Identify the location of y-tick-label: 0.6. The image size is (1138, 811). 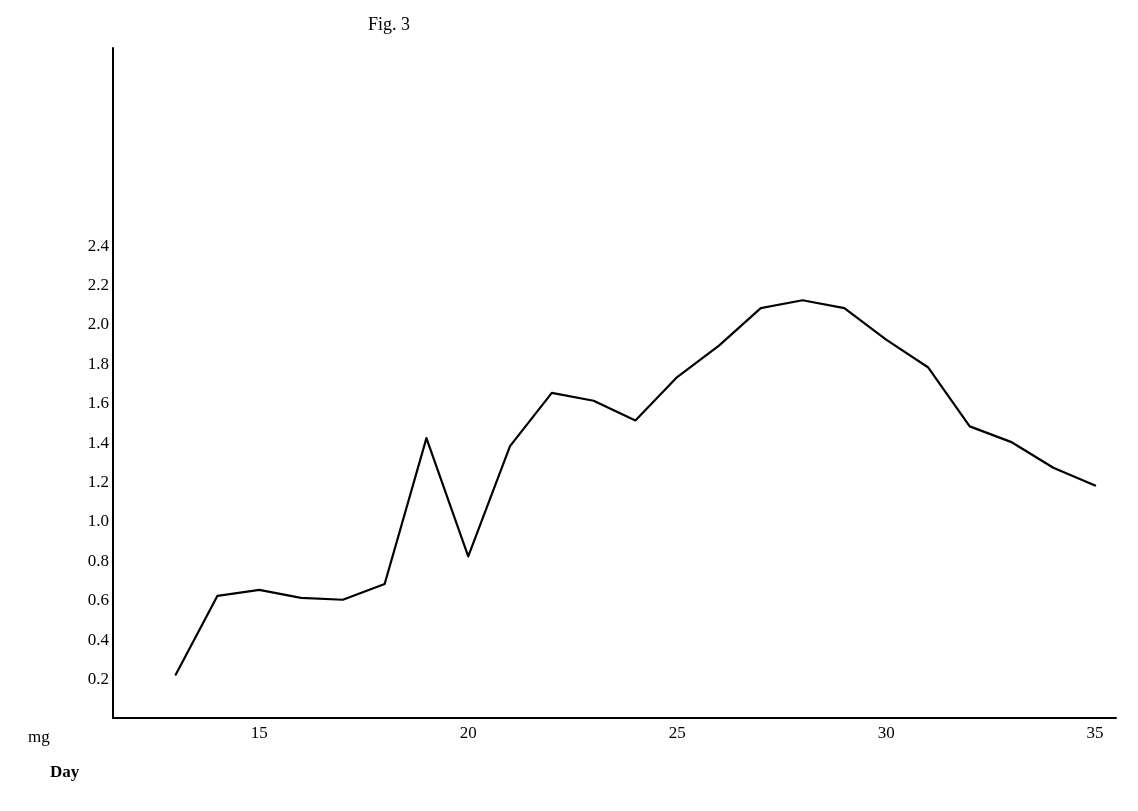
(98, 600).